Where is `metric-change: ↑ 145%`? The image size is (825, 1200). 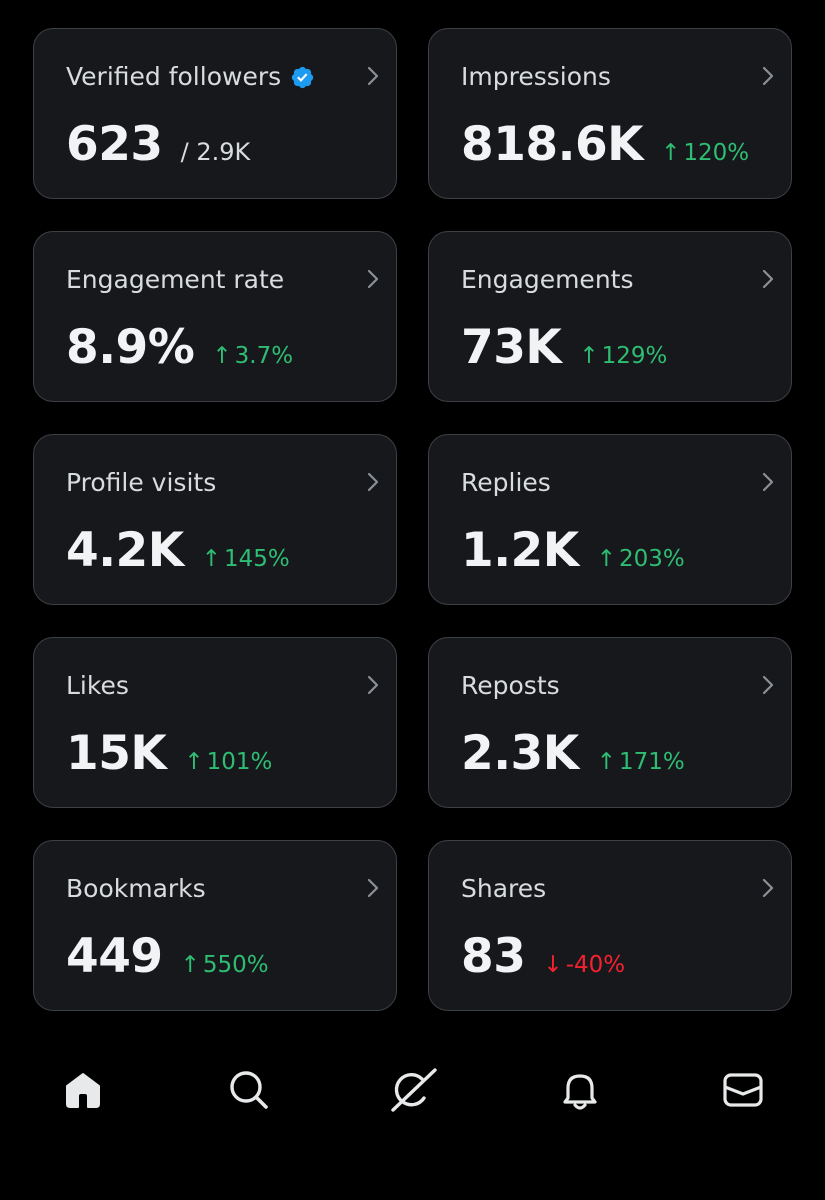
metric-change: ↑ 145% is located at coordinates (245, 559).